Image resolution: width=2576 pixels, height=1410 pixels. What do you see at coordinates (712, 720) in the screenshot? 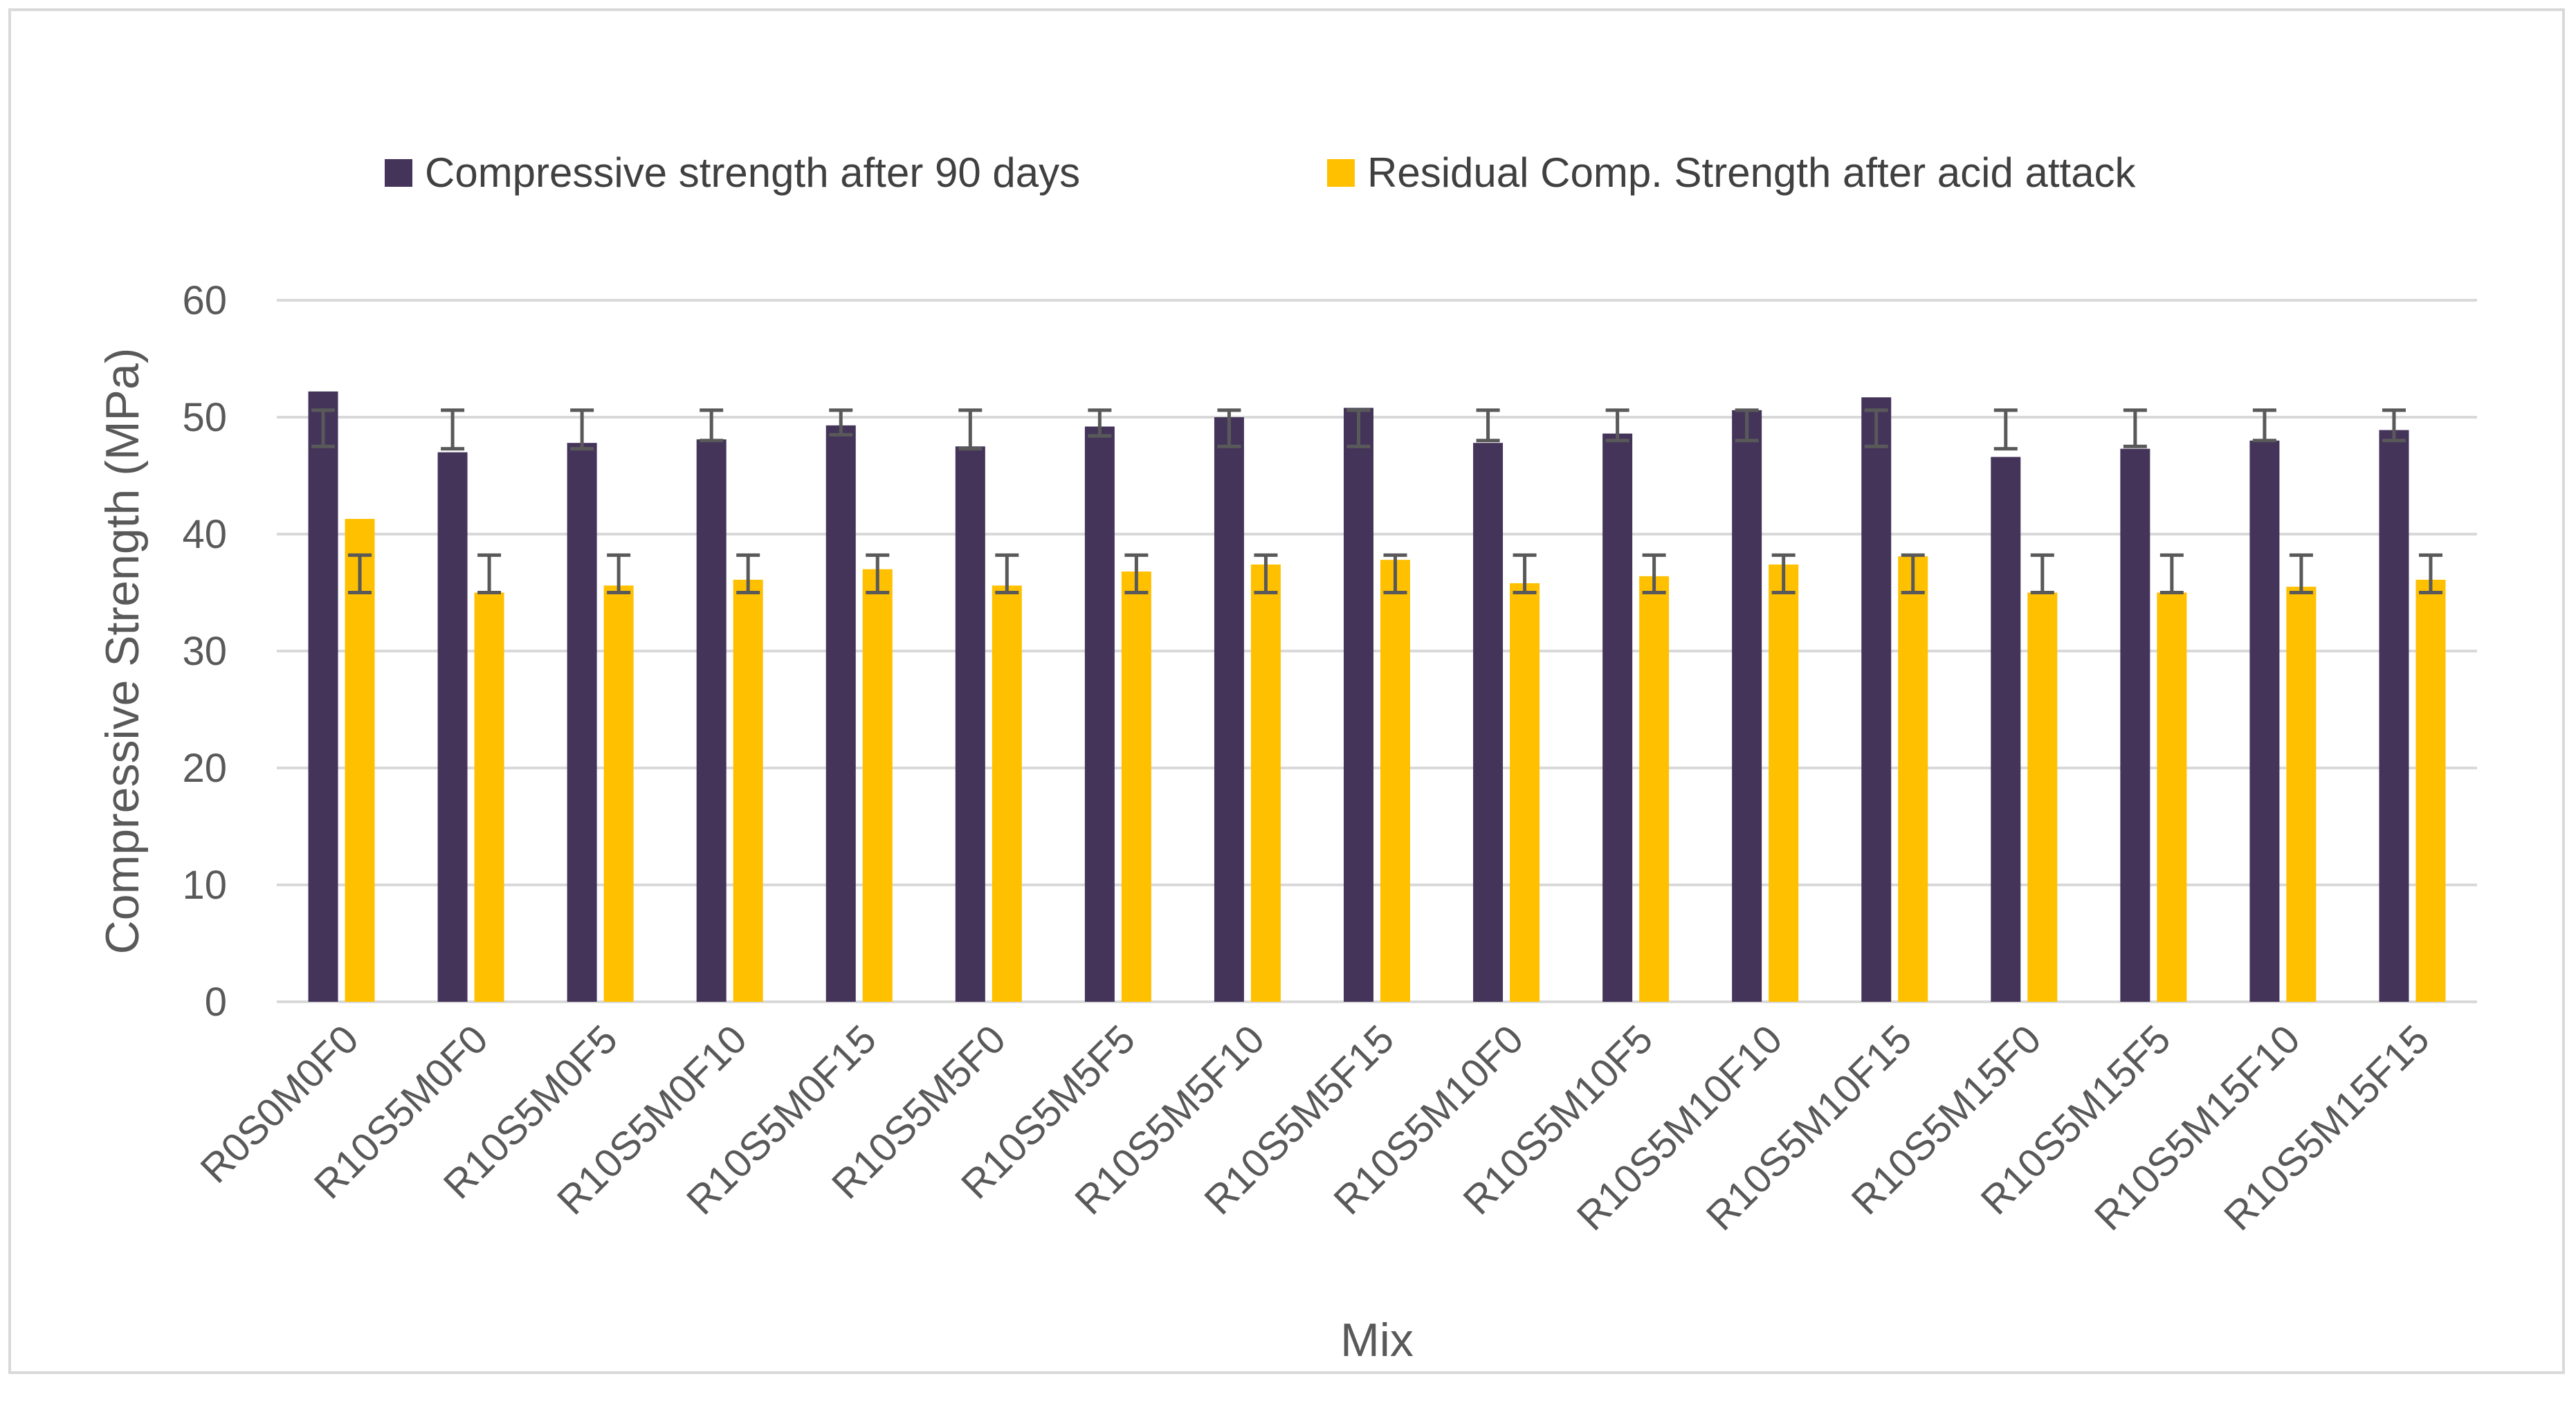
I see `bar-compressive-R10S5M0F10` at bounding box center [712, 720].